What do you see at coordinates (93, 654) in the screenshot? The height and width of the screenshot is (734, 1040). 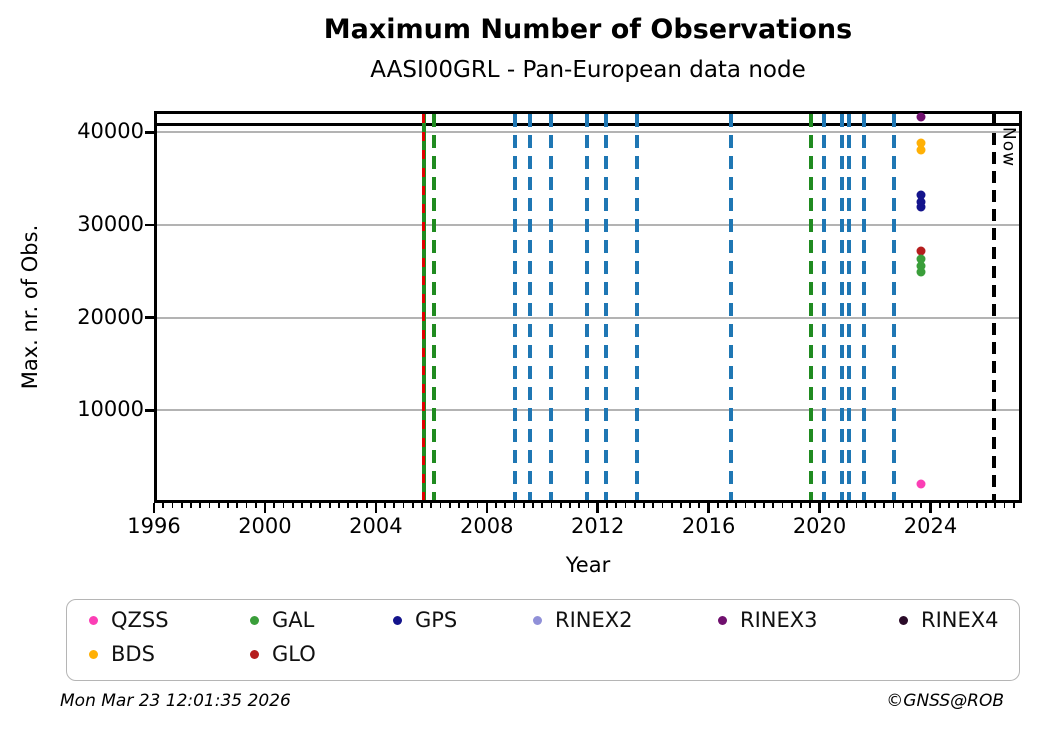 I see `legend-marker-bds` at bounding box center [93, 654].